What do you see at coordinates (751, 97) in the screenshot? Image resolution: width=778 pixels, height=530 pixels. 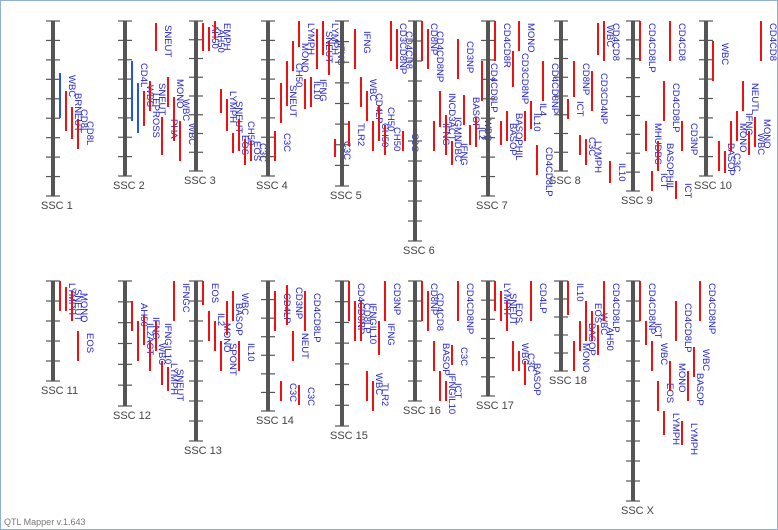 I see `qtl-mark: NEUTL` at bounding box center [751, 97].